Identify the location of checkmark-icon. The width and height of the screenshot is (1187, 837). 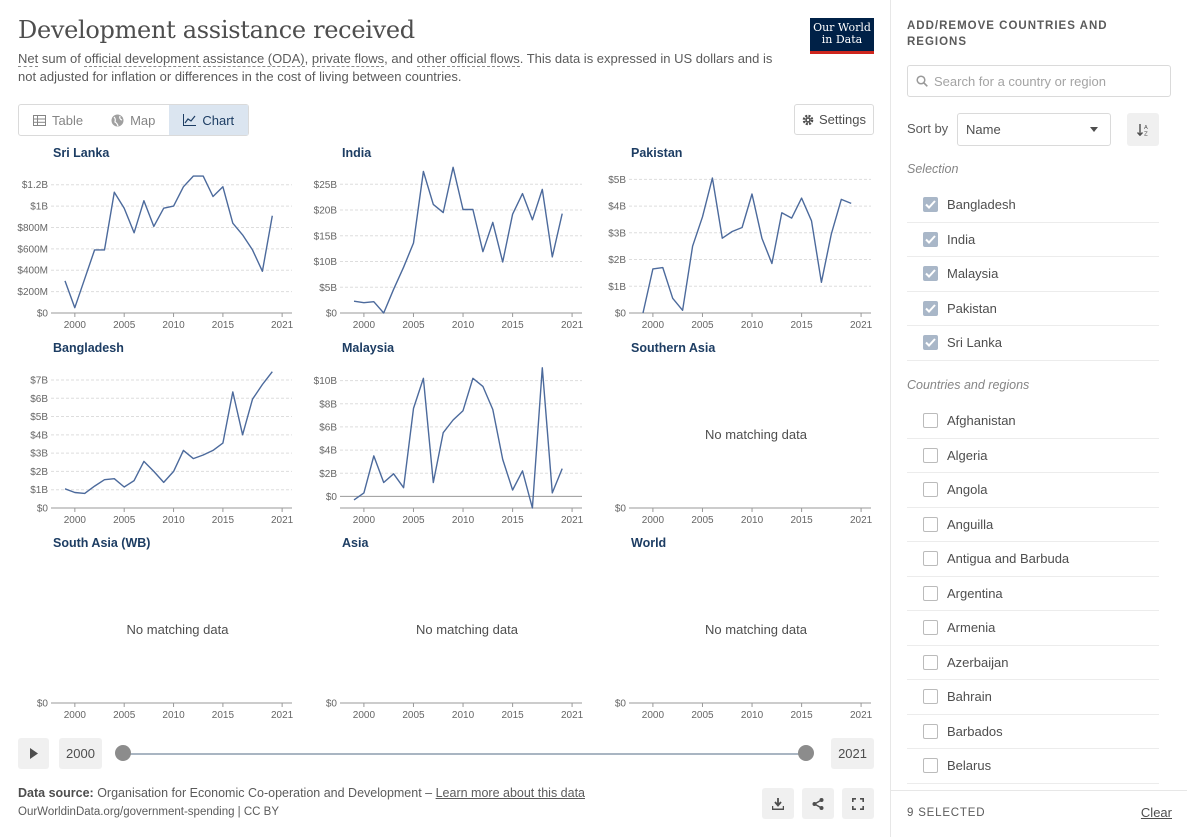
(930, 239).